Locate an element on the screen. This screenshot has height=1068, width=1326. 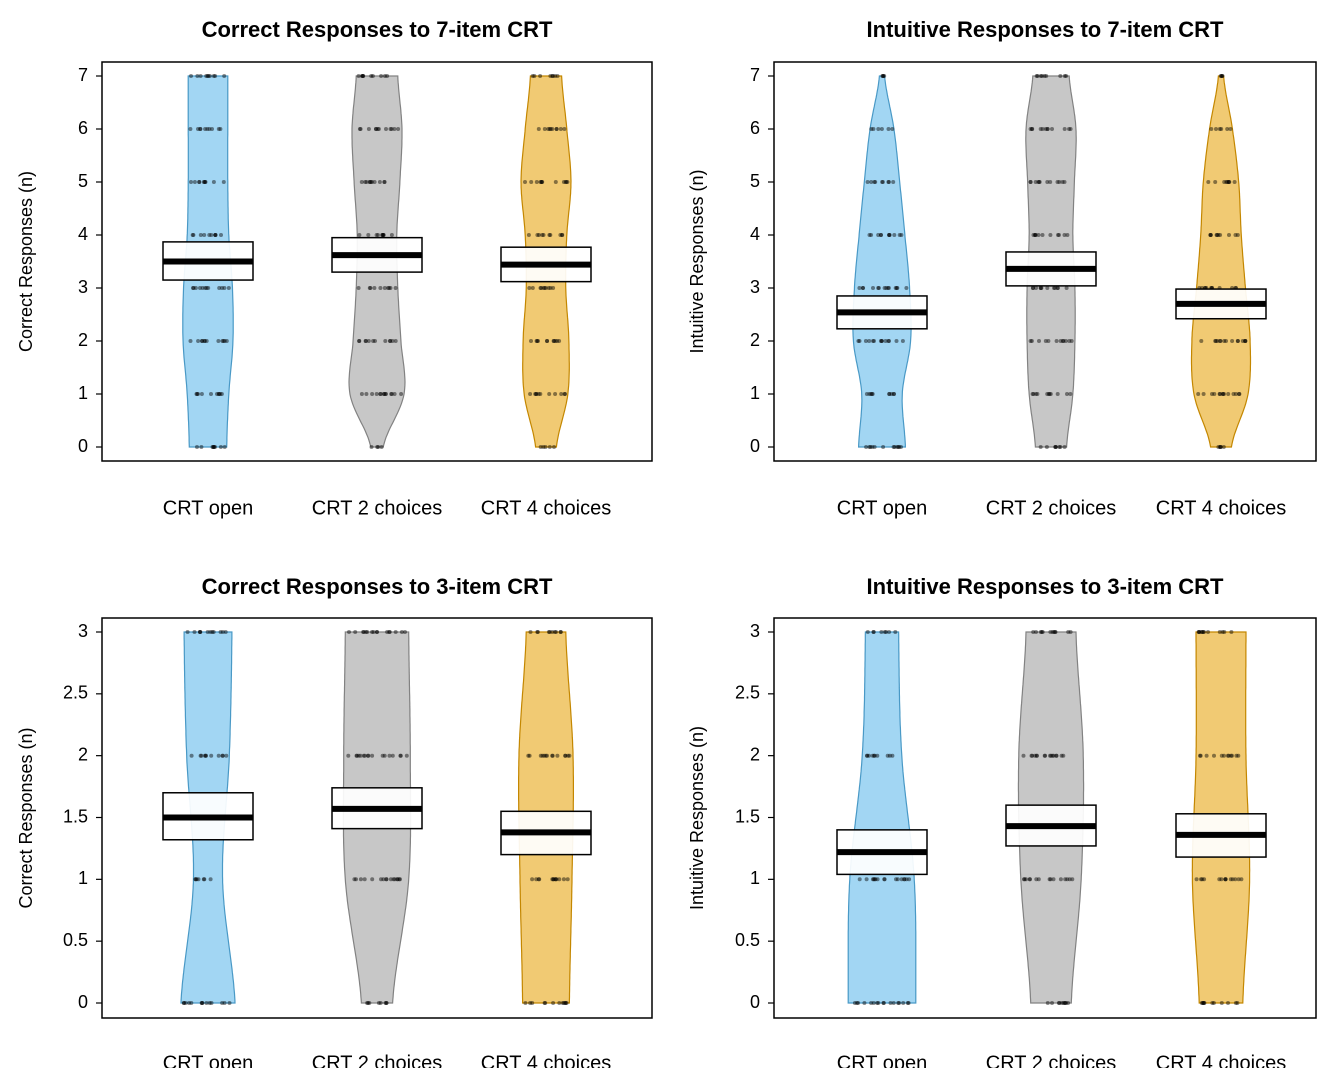
y-axis-label: Correct Responses (n) is located at coordinates (26, 261).